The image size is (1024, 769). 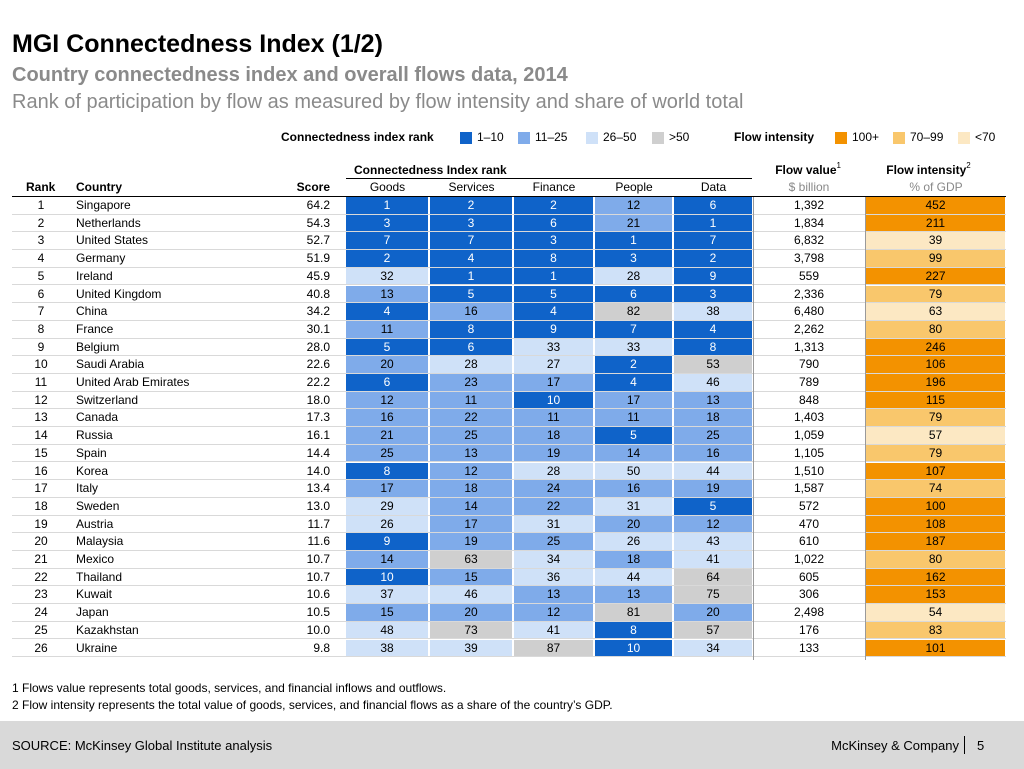 What do you see at coordinates (92, 311) in the screenshot?
I see `country-cell: China` at bounding box center [92, 311].